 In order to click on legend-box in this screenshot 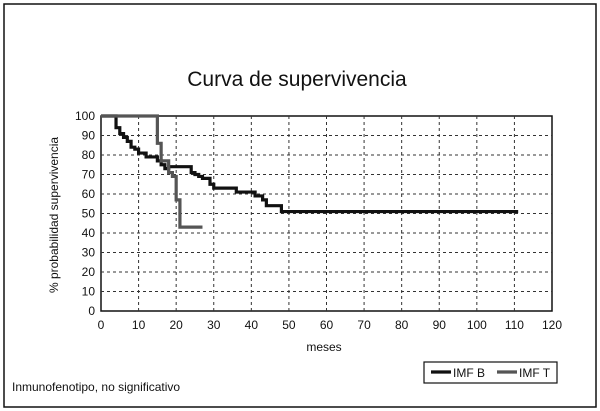, I will do `click(490, 372)`.